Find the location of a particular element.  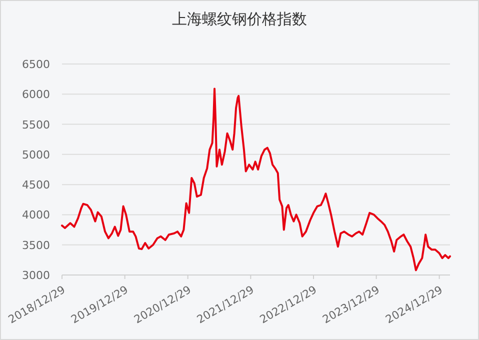

y-tick-label: 3000 is located at coordinates (36, 275).